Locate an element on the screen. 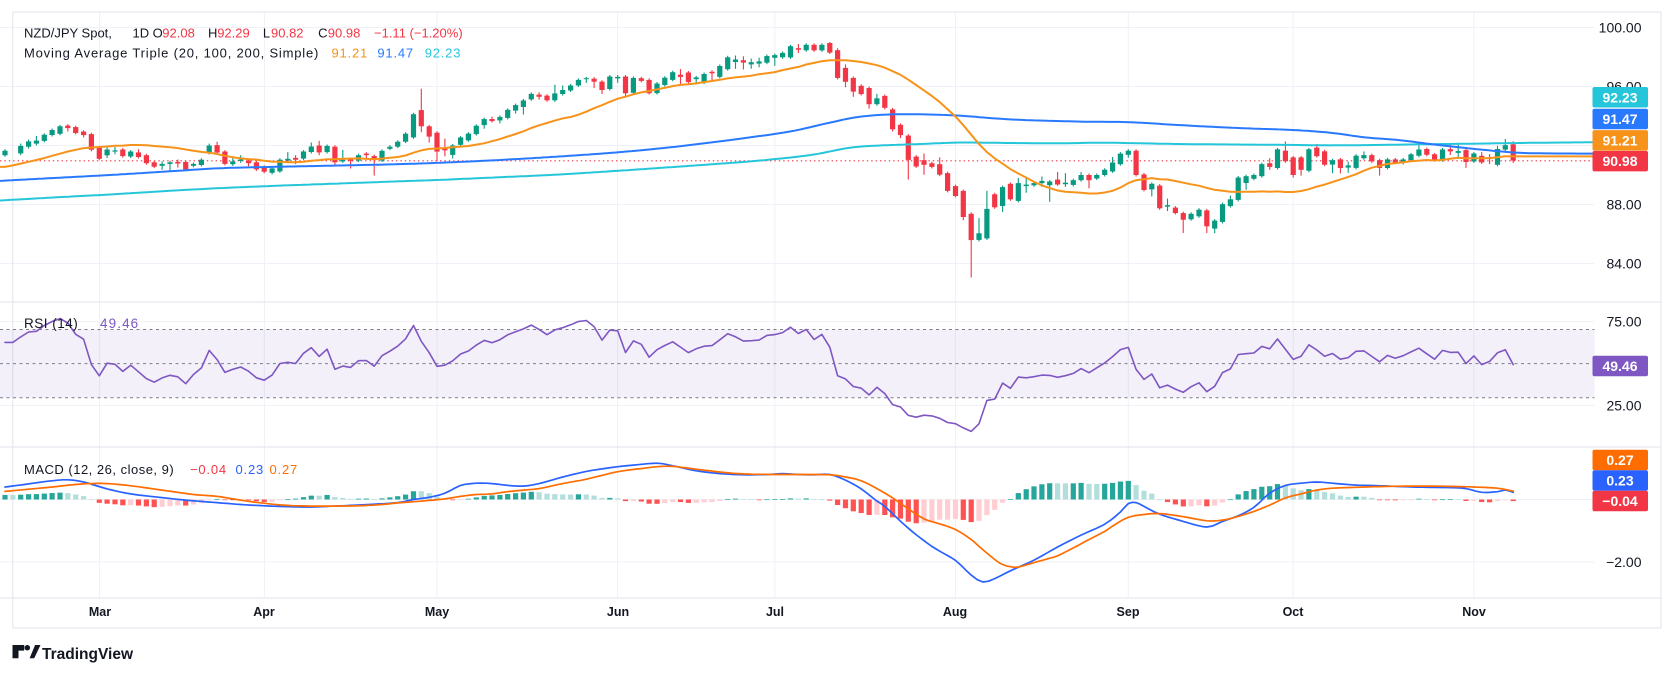 Image resolution: width=1674 pixels, height=674 pixels. svg-text:RSI (14)49.46: RSI (14) 49.46 is located at coordinates (81, 323).